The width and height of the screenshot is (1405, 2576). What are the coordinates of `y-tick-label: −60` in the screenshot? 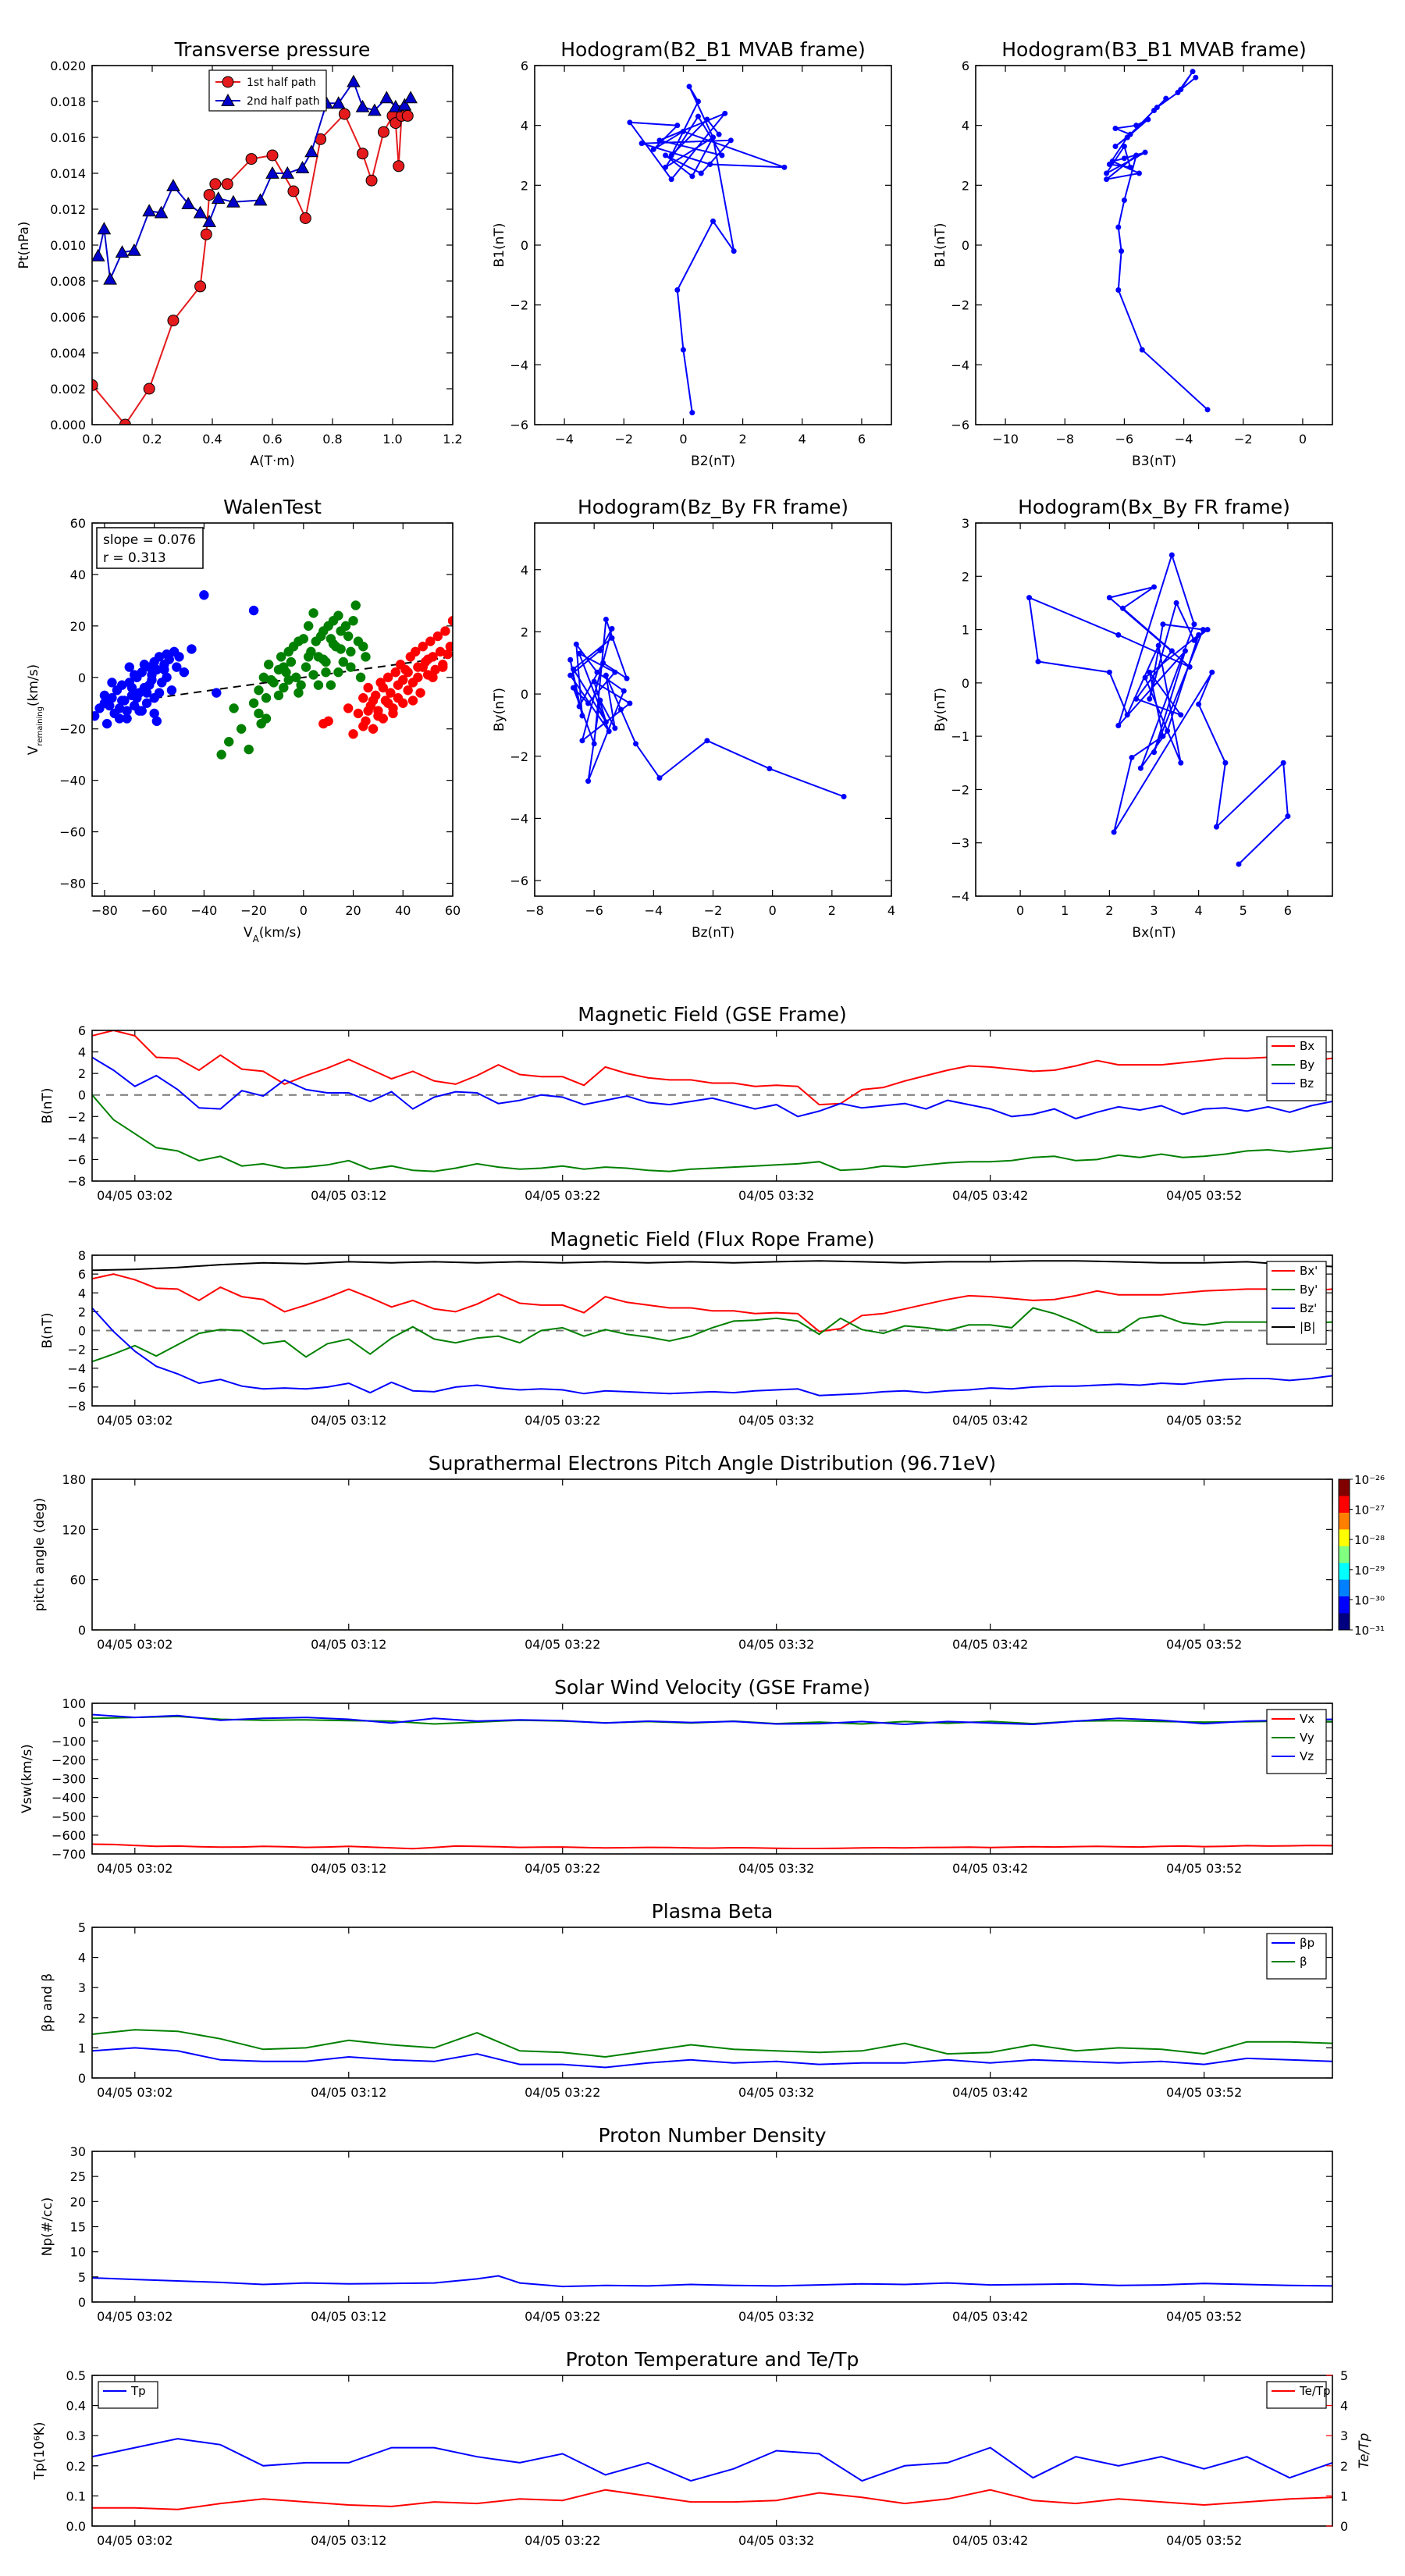 It's located at (72, 832).